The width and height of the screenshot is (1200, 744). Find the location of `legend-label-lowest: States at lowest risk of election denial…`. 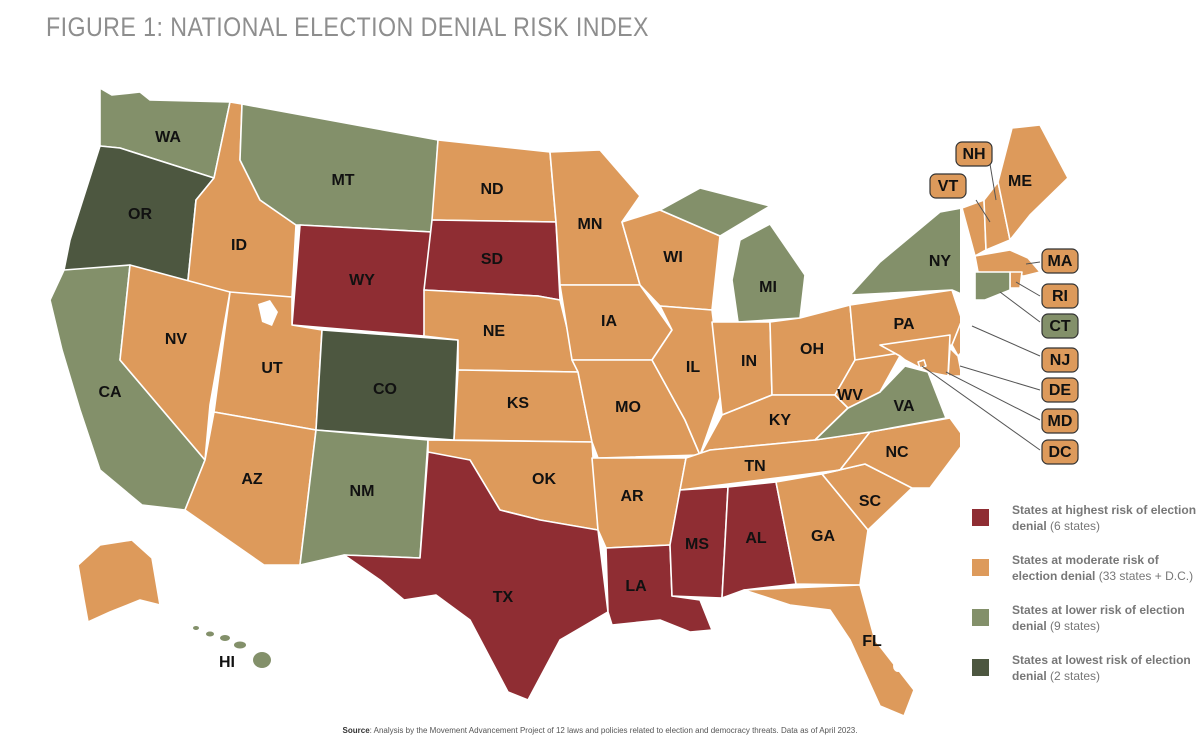

legend-label-lowest: States at lowest risk of election denial… is located at coordinates (1101, 668).